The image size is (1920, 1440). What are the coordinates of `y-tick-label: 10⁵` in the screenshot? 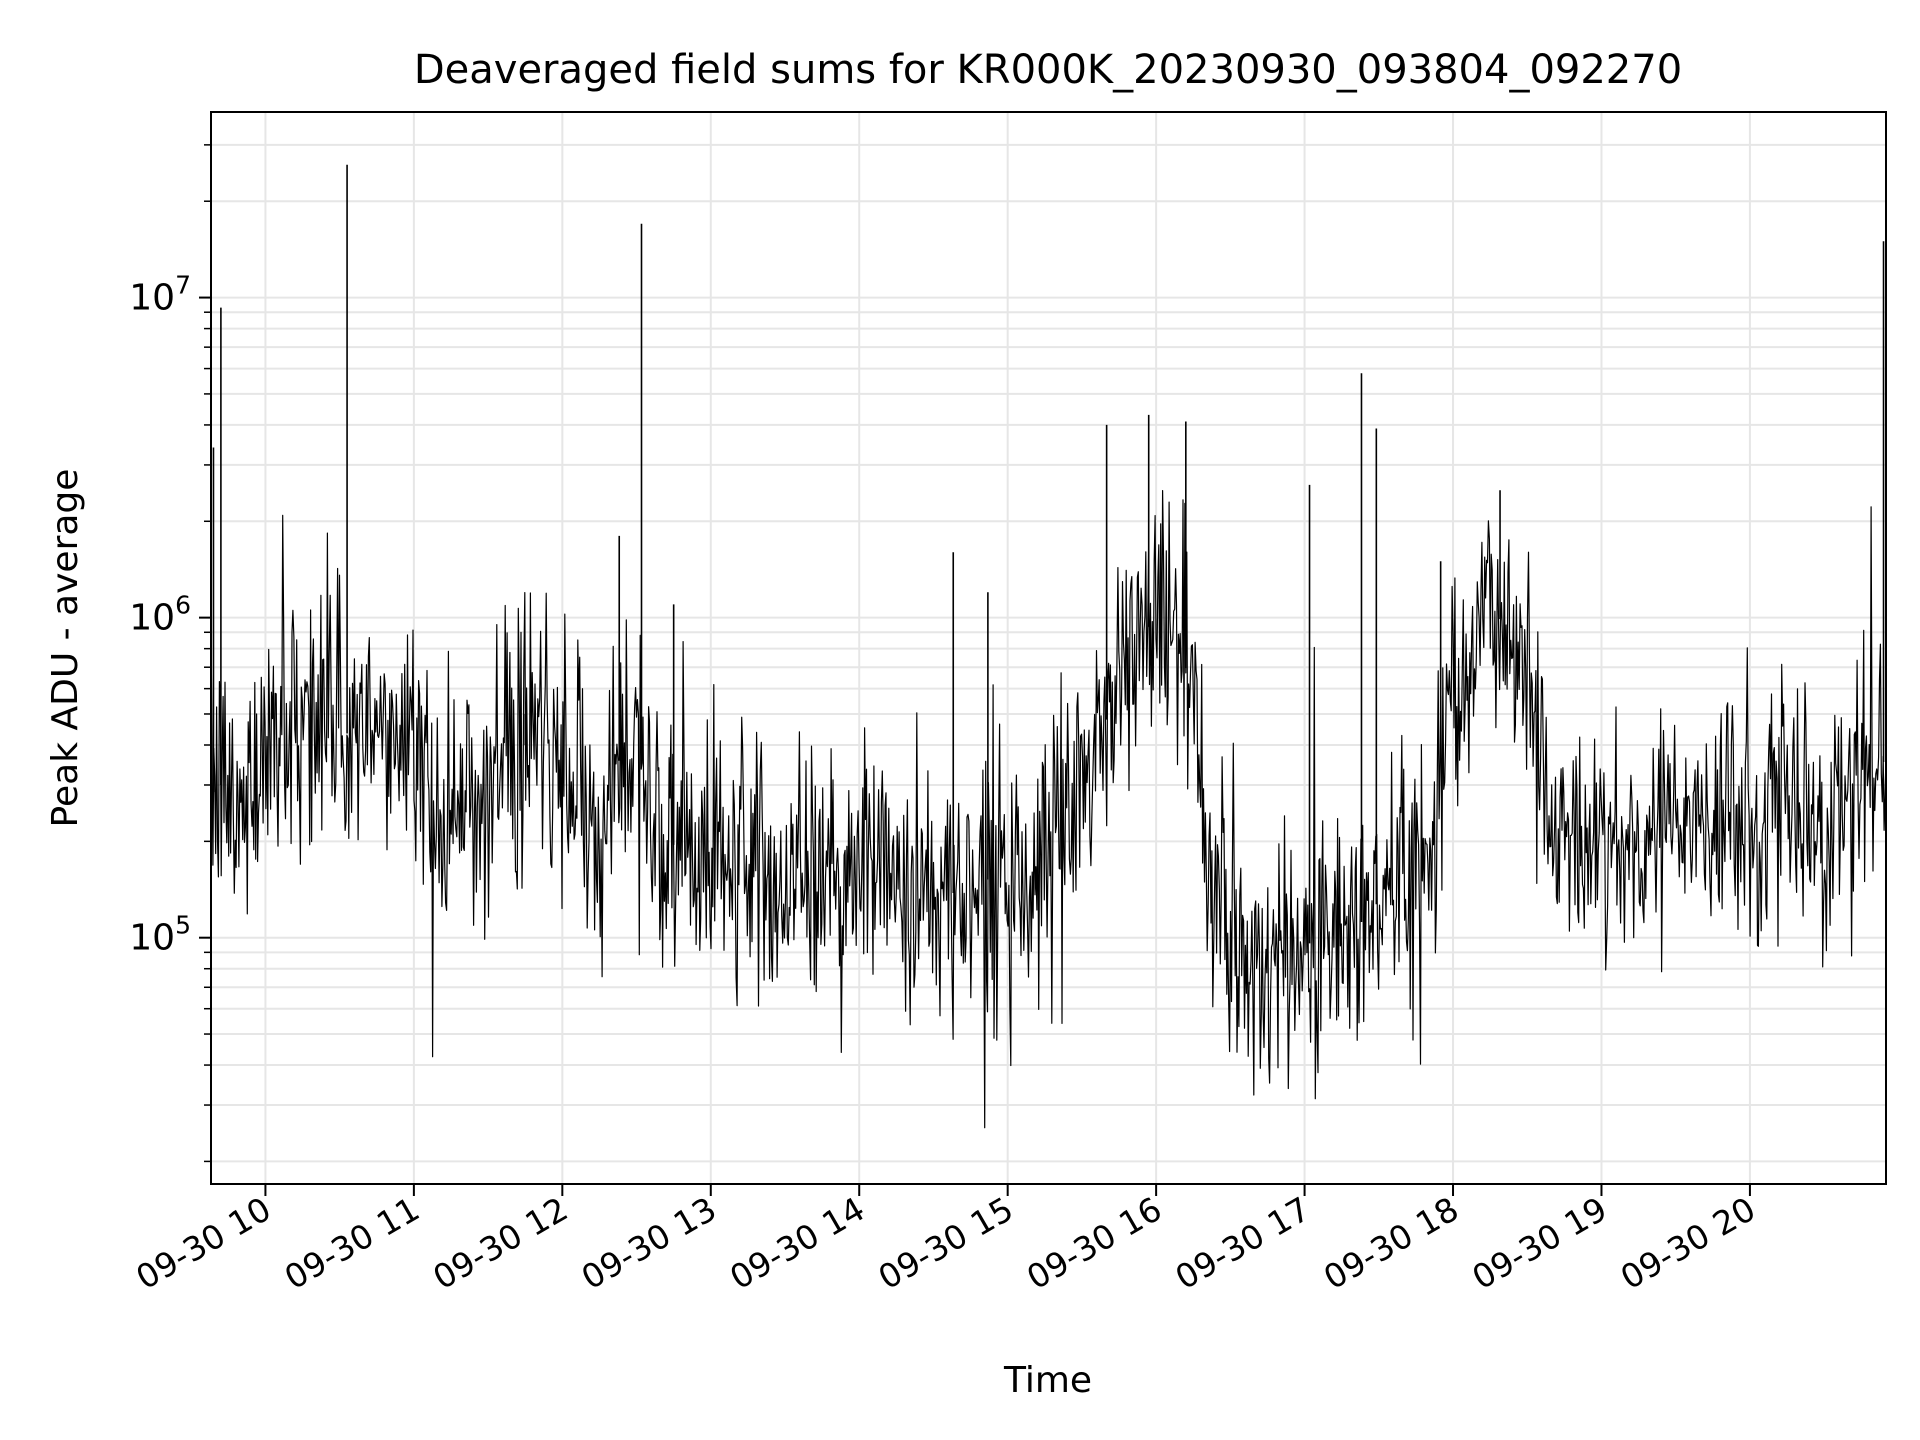 It's located at (160, 935).